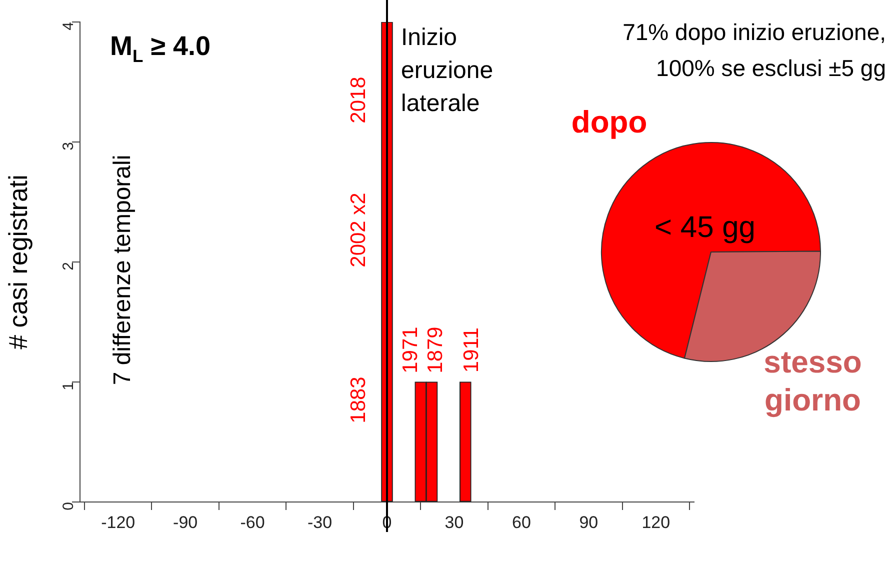  Describe the element at coordinates (435, 350) in the screenshot. I see `annotation: 1879` at that location.